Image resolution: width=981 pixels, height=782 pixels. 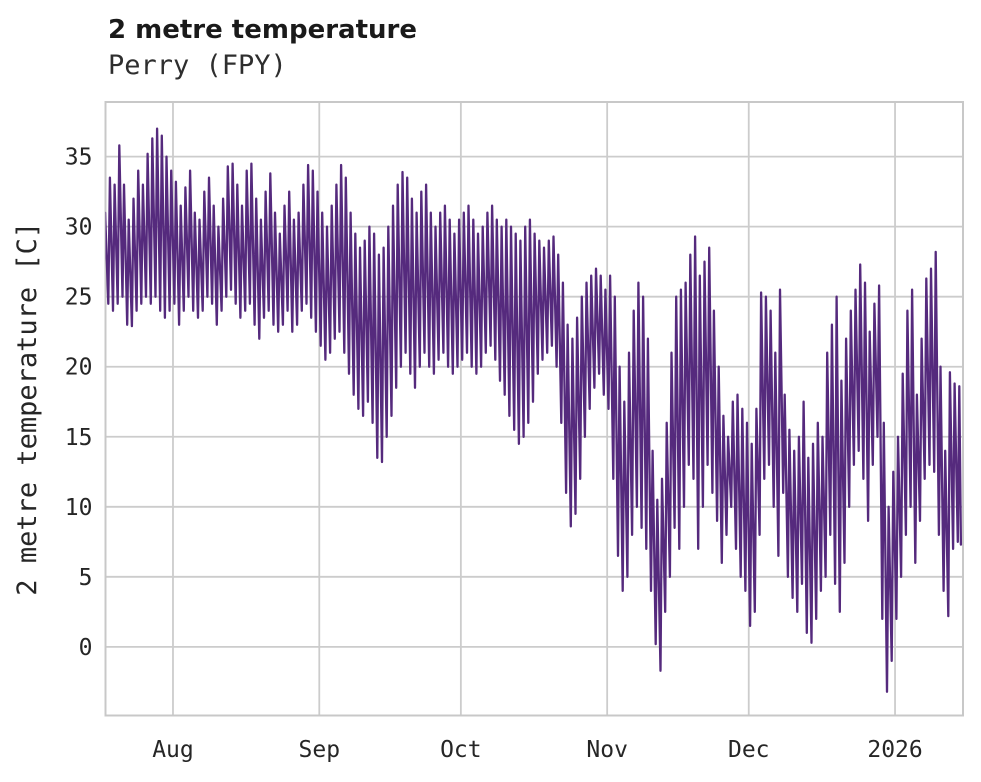 I want to click on x-tick-label: 2026, so click(x=894, y=750).